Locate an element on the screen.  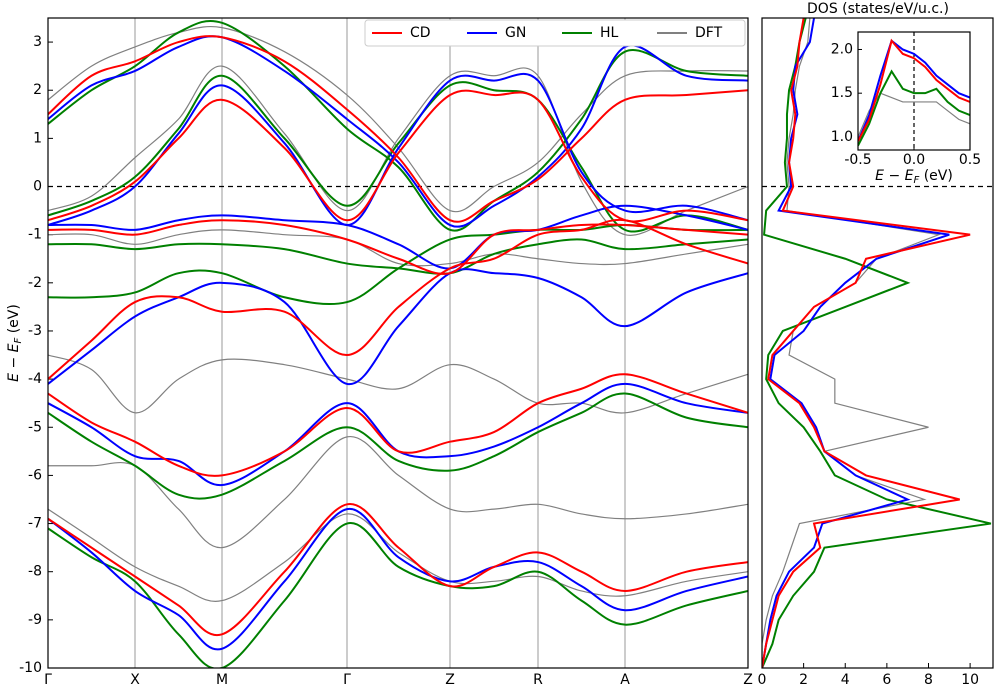
y-tick-label: -6 is located at coordinates (35, 475).